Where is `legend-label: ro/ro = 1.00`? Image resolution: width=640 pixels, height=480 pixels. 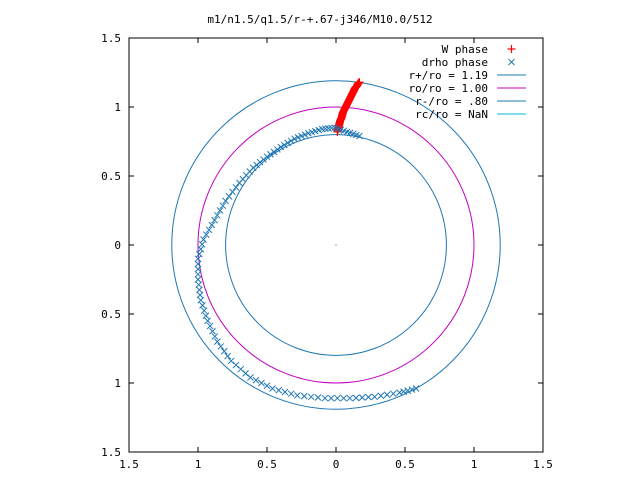
legend-label: ro/ro = 1.00 is located at coordinates (448, 88).